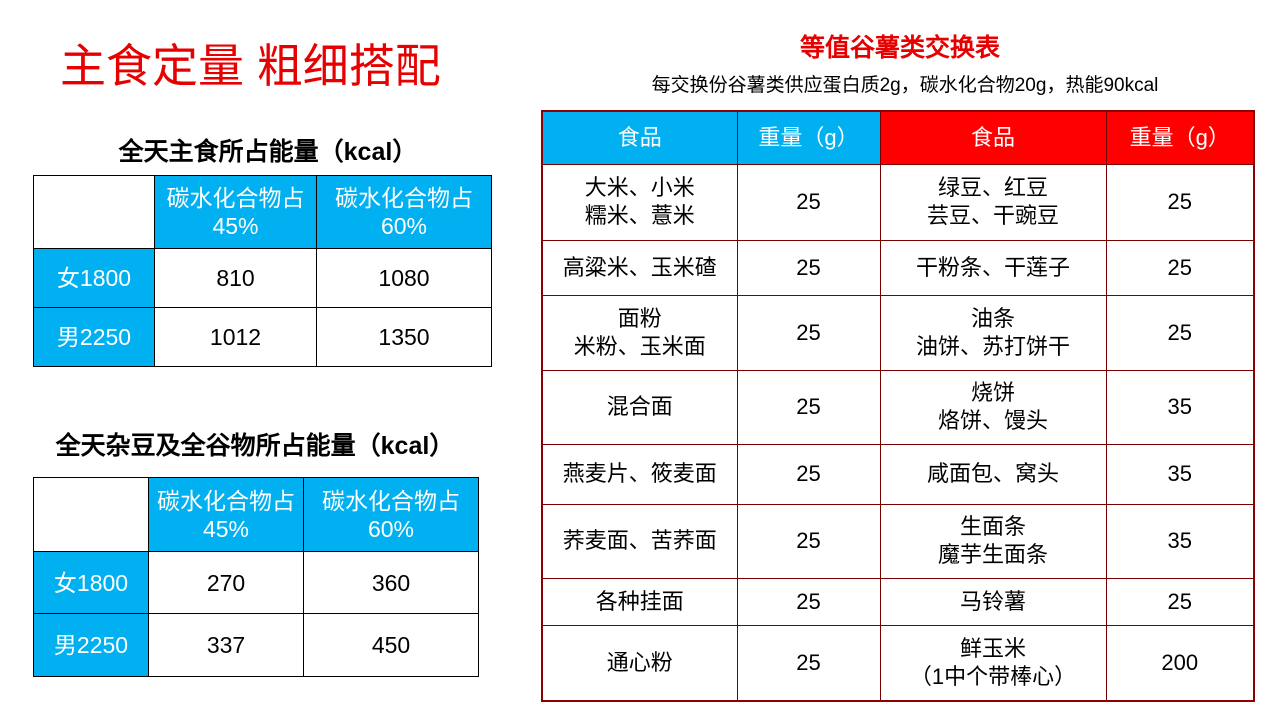 This screenshot has width=1280, height=720. I want to click on cell-line: 鲜玉米, so click(992, 648).